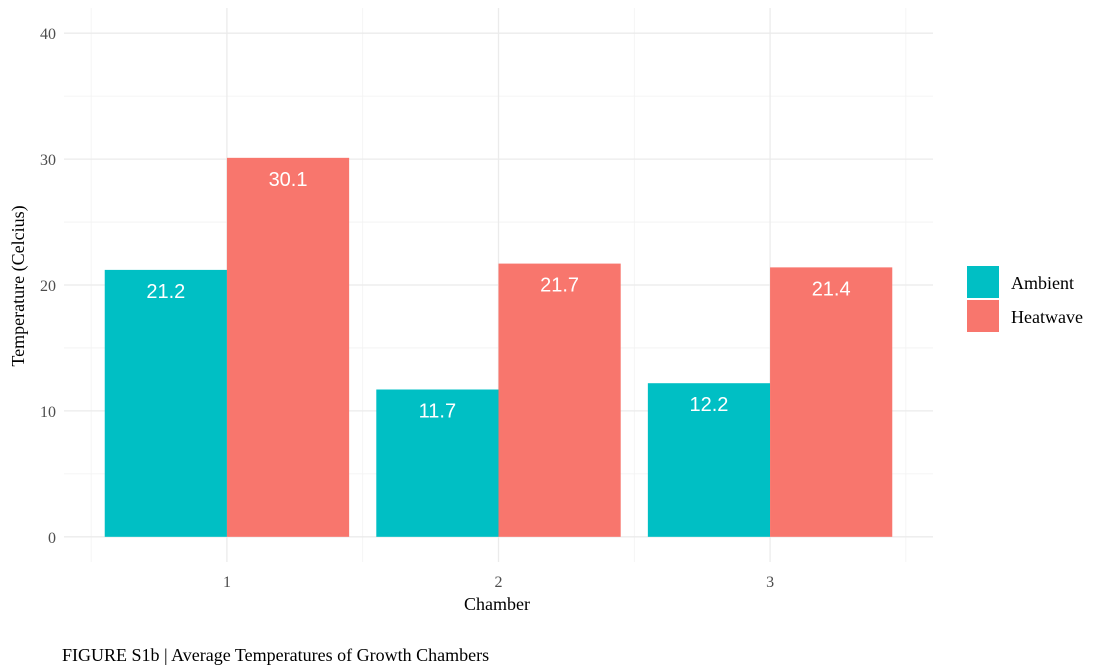 The image size is (1105, 672). I want to click on y-axis-ticks: 0 10 20 30 40, so click(48, 286).